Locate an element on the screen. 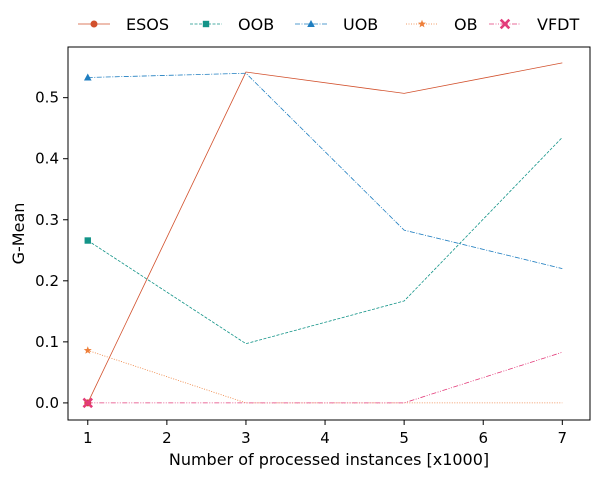 The image size is (600, 482). legend-marker-oob is located at coordinates (206, 24).